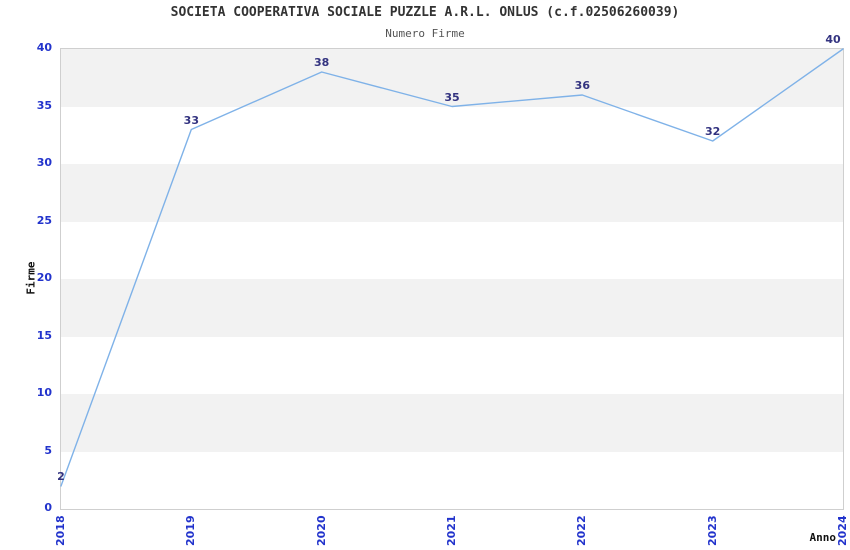  What do you see at coordinates (322, 62) in the screenshot?
I see `data-label: 38` at bounding box center [322, 62].